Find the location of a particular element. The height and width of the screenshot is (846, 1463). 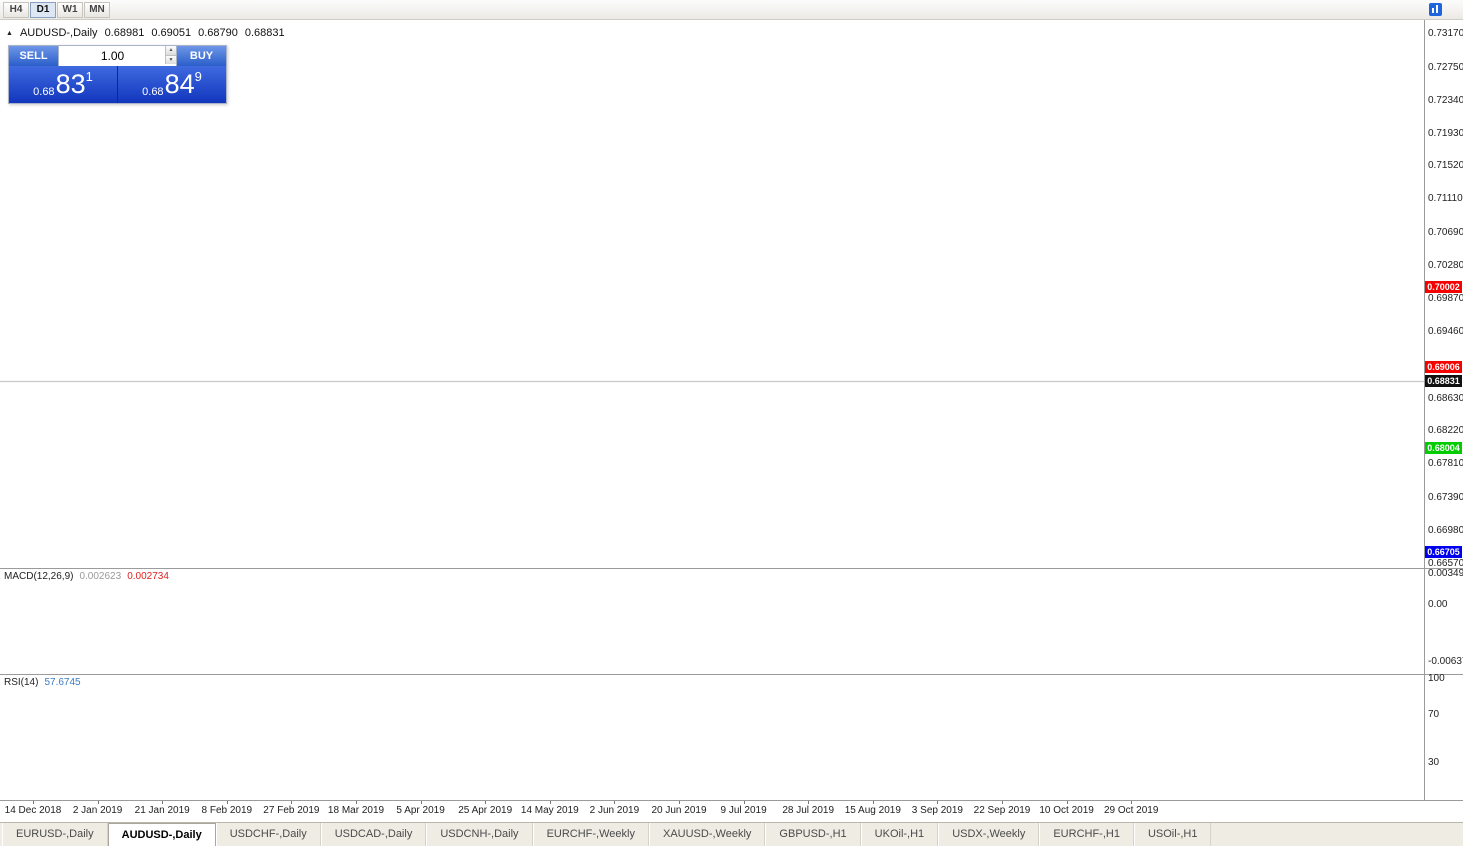

buy-price-button: 0.68 84 9 is located at coordinates (171, 84).